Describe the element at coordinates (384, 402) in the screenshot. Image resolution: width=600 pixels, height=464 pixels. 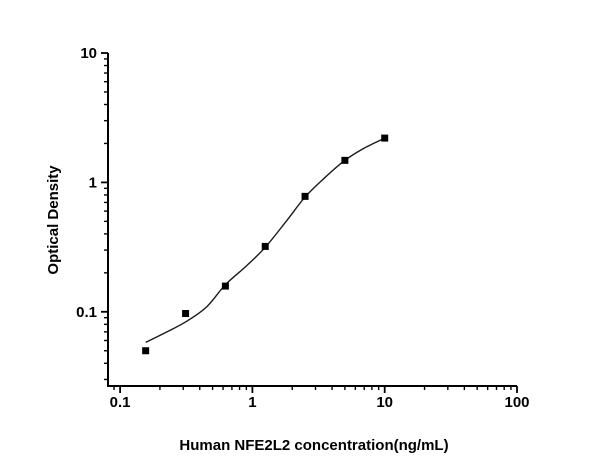
I see `x-tick-label: 10` at that location.